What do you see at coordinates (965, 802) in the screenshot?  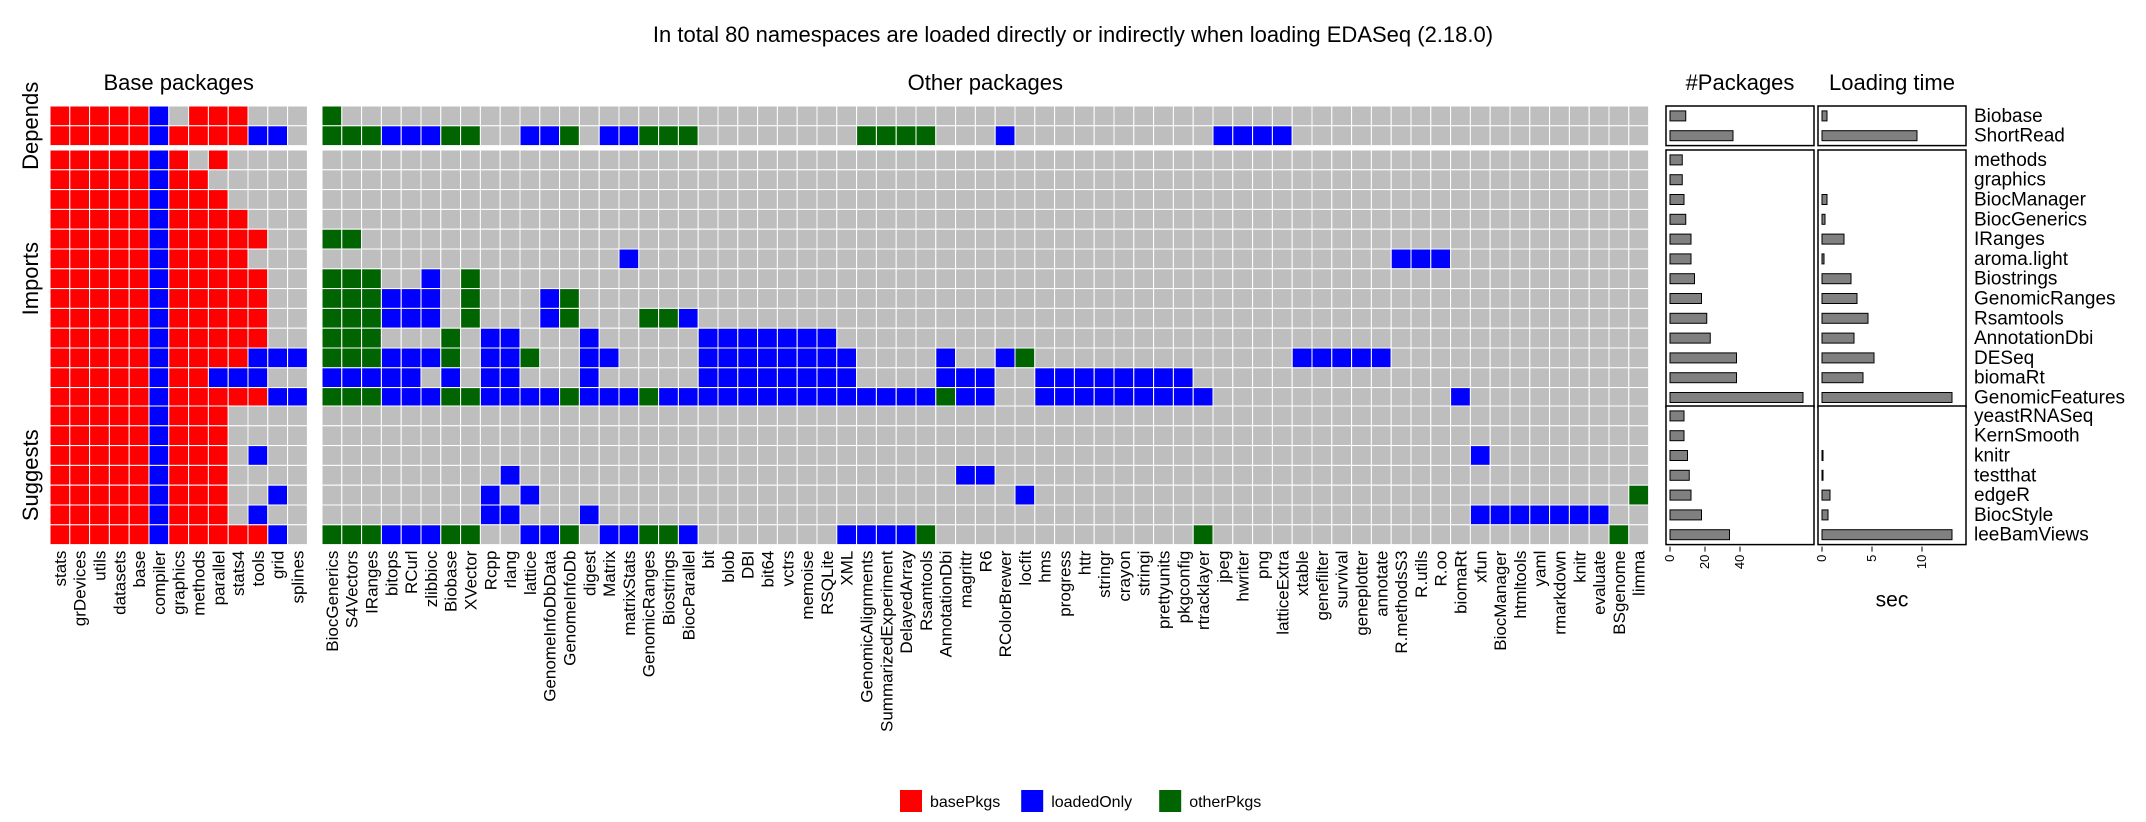 I see `legend-label-basePkgs: basePkgs` at bounding box center [965, 802].